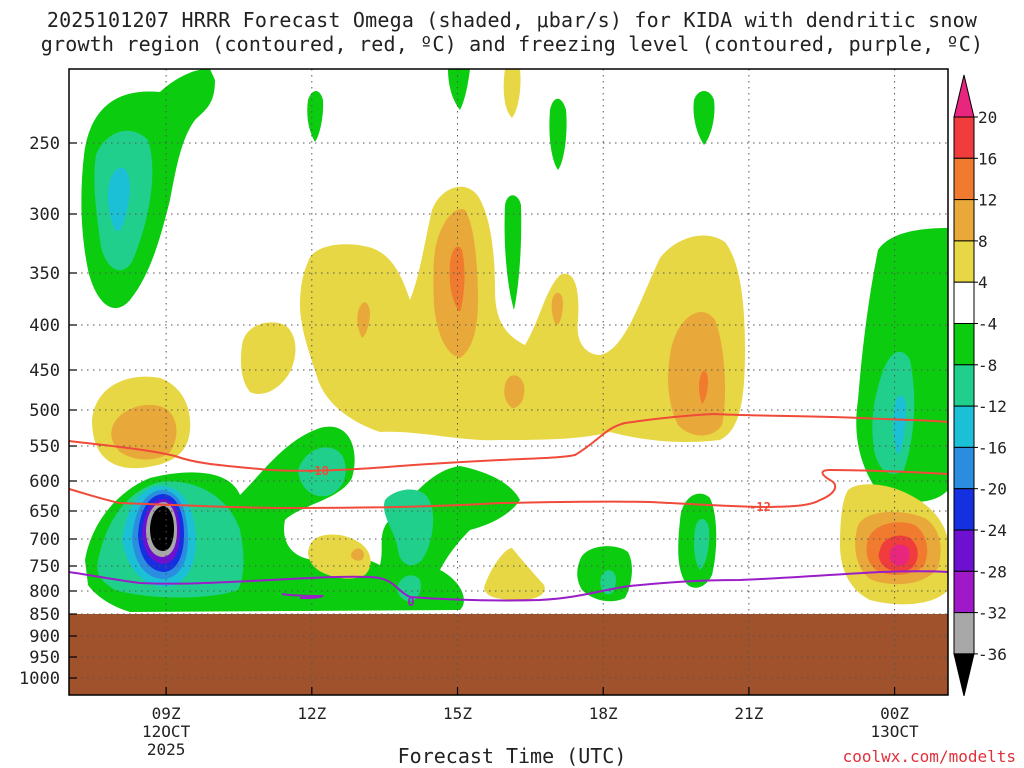 The width and height of the screenshot is (1024, 768). Describe the element at coordinates (929, 756) in the screenshot. I see `source-credit: coolwx.com/modelts` at that location.